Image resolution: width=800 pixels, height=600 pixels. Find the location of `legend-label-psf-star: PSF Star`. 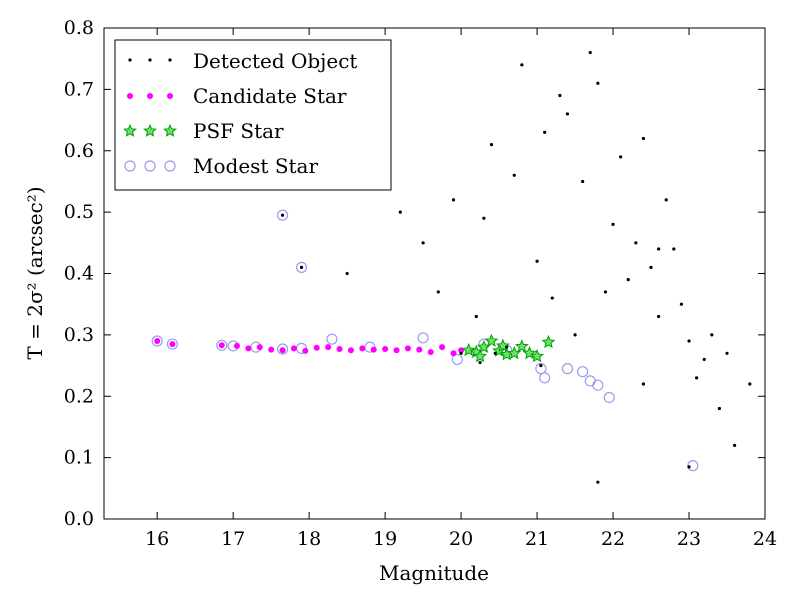

legend-label-psf-star: PSF Star is located at coordinates (238, 131).